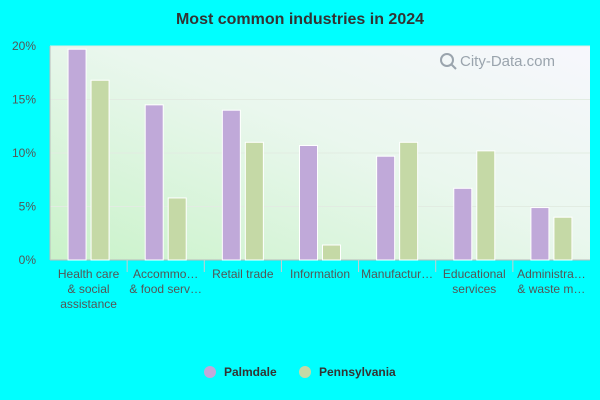  I want to click on watermark: City-Data.com, so click(497, 61).